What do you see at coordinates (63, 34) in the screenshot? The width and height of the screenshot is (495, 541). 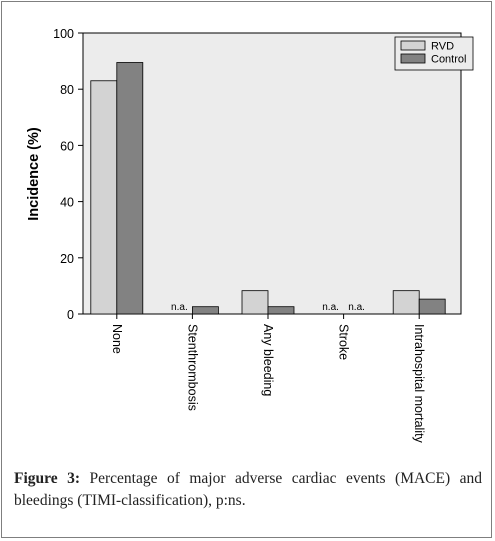 I see `y-tick-label: 100` at bounding box center [63, 34].